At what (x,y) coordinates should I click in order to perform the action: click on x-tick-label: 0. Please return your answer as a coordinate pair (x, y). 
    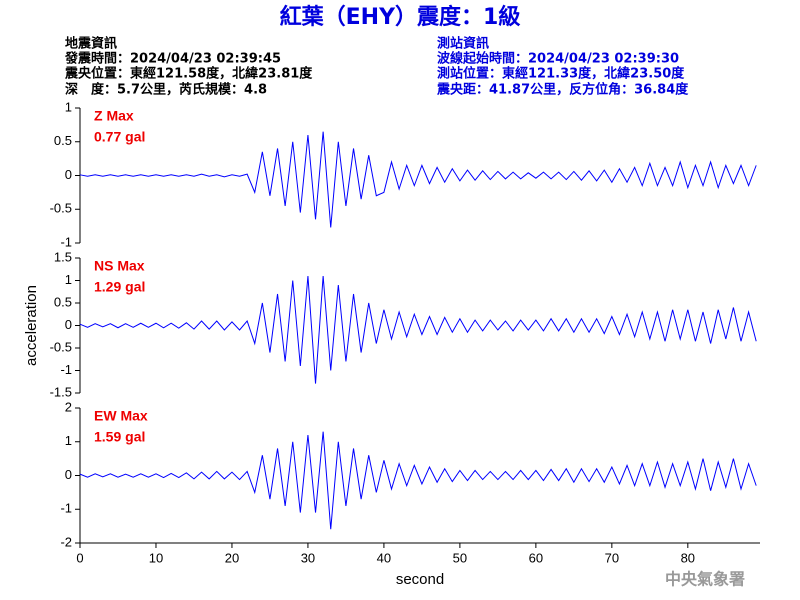
    Looking at the image, I should click on (79, 557).